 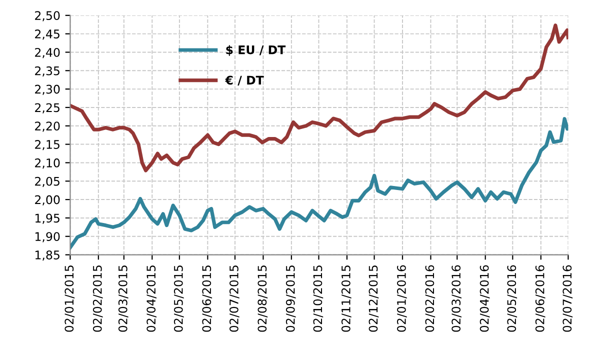 I want to click on y-tick-label: 2,10, so click(x=47, y=163).